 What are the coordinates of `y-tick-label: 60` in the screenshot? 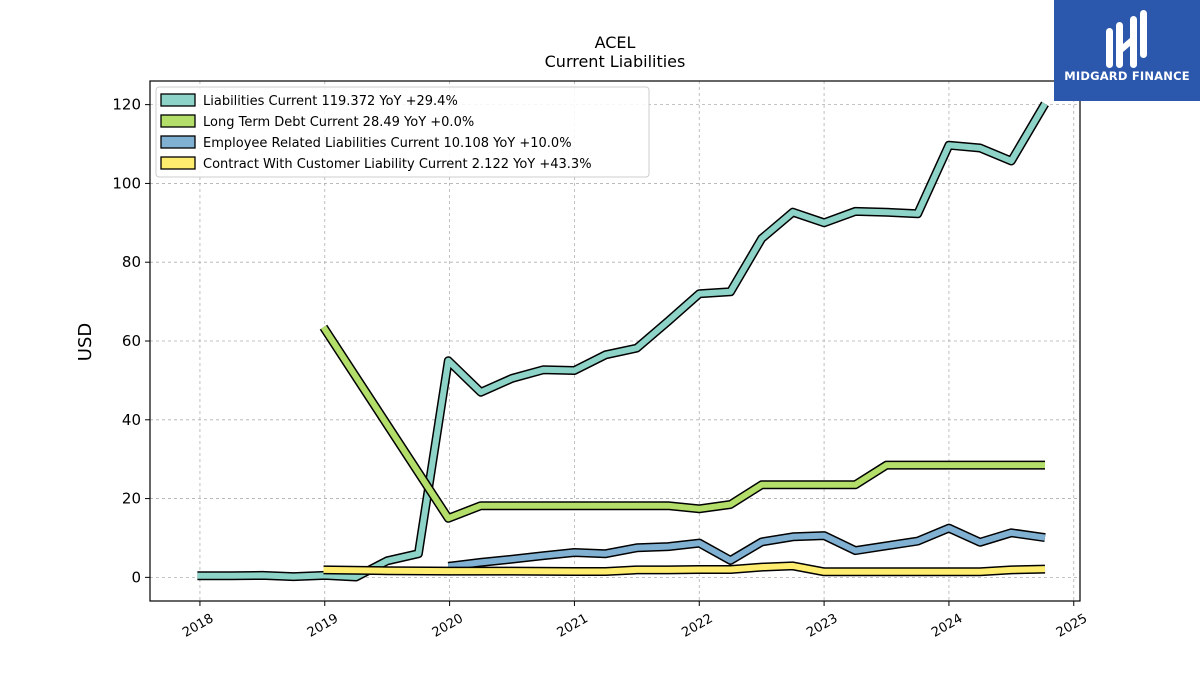 It's located at (131, 341).